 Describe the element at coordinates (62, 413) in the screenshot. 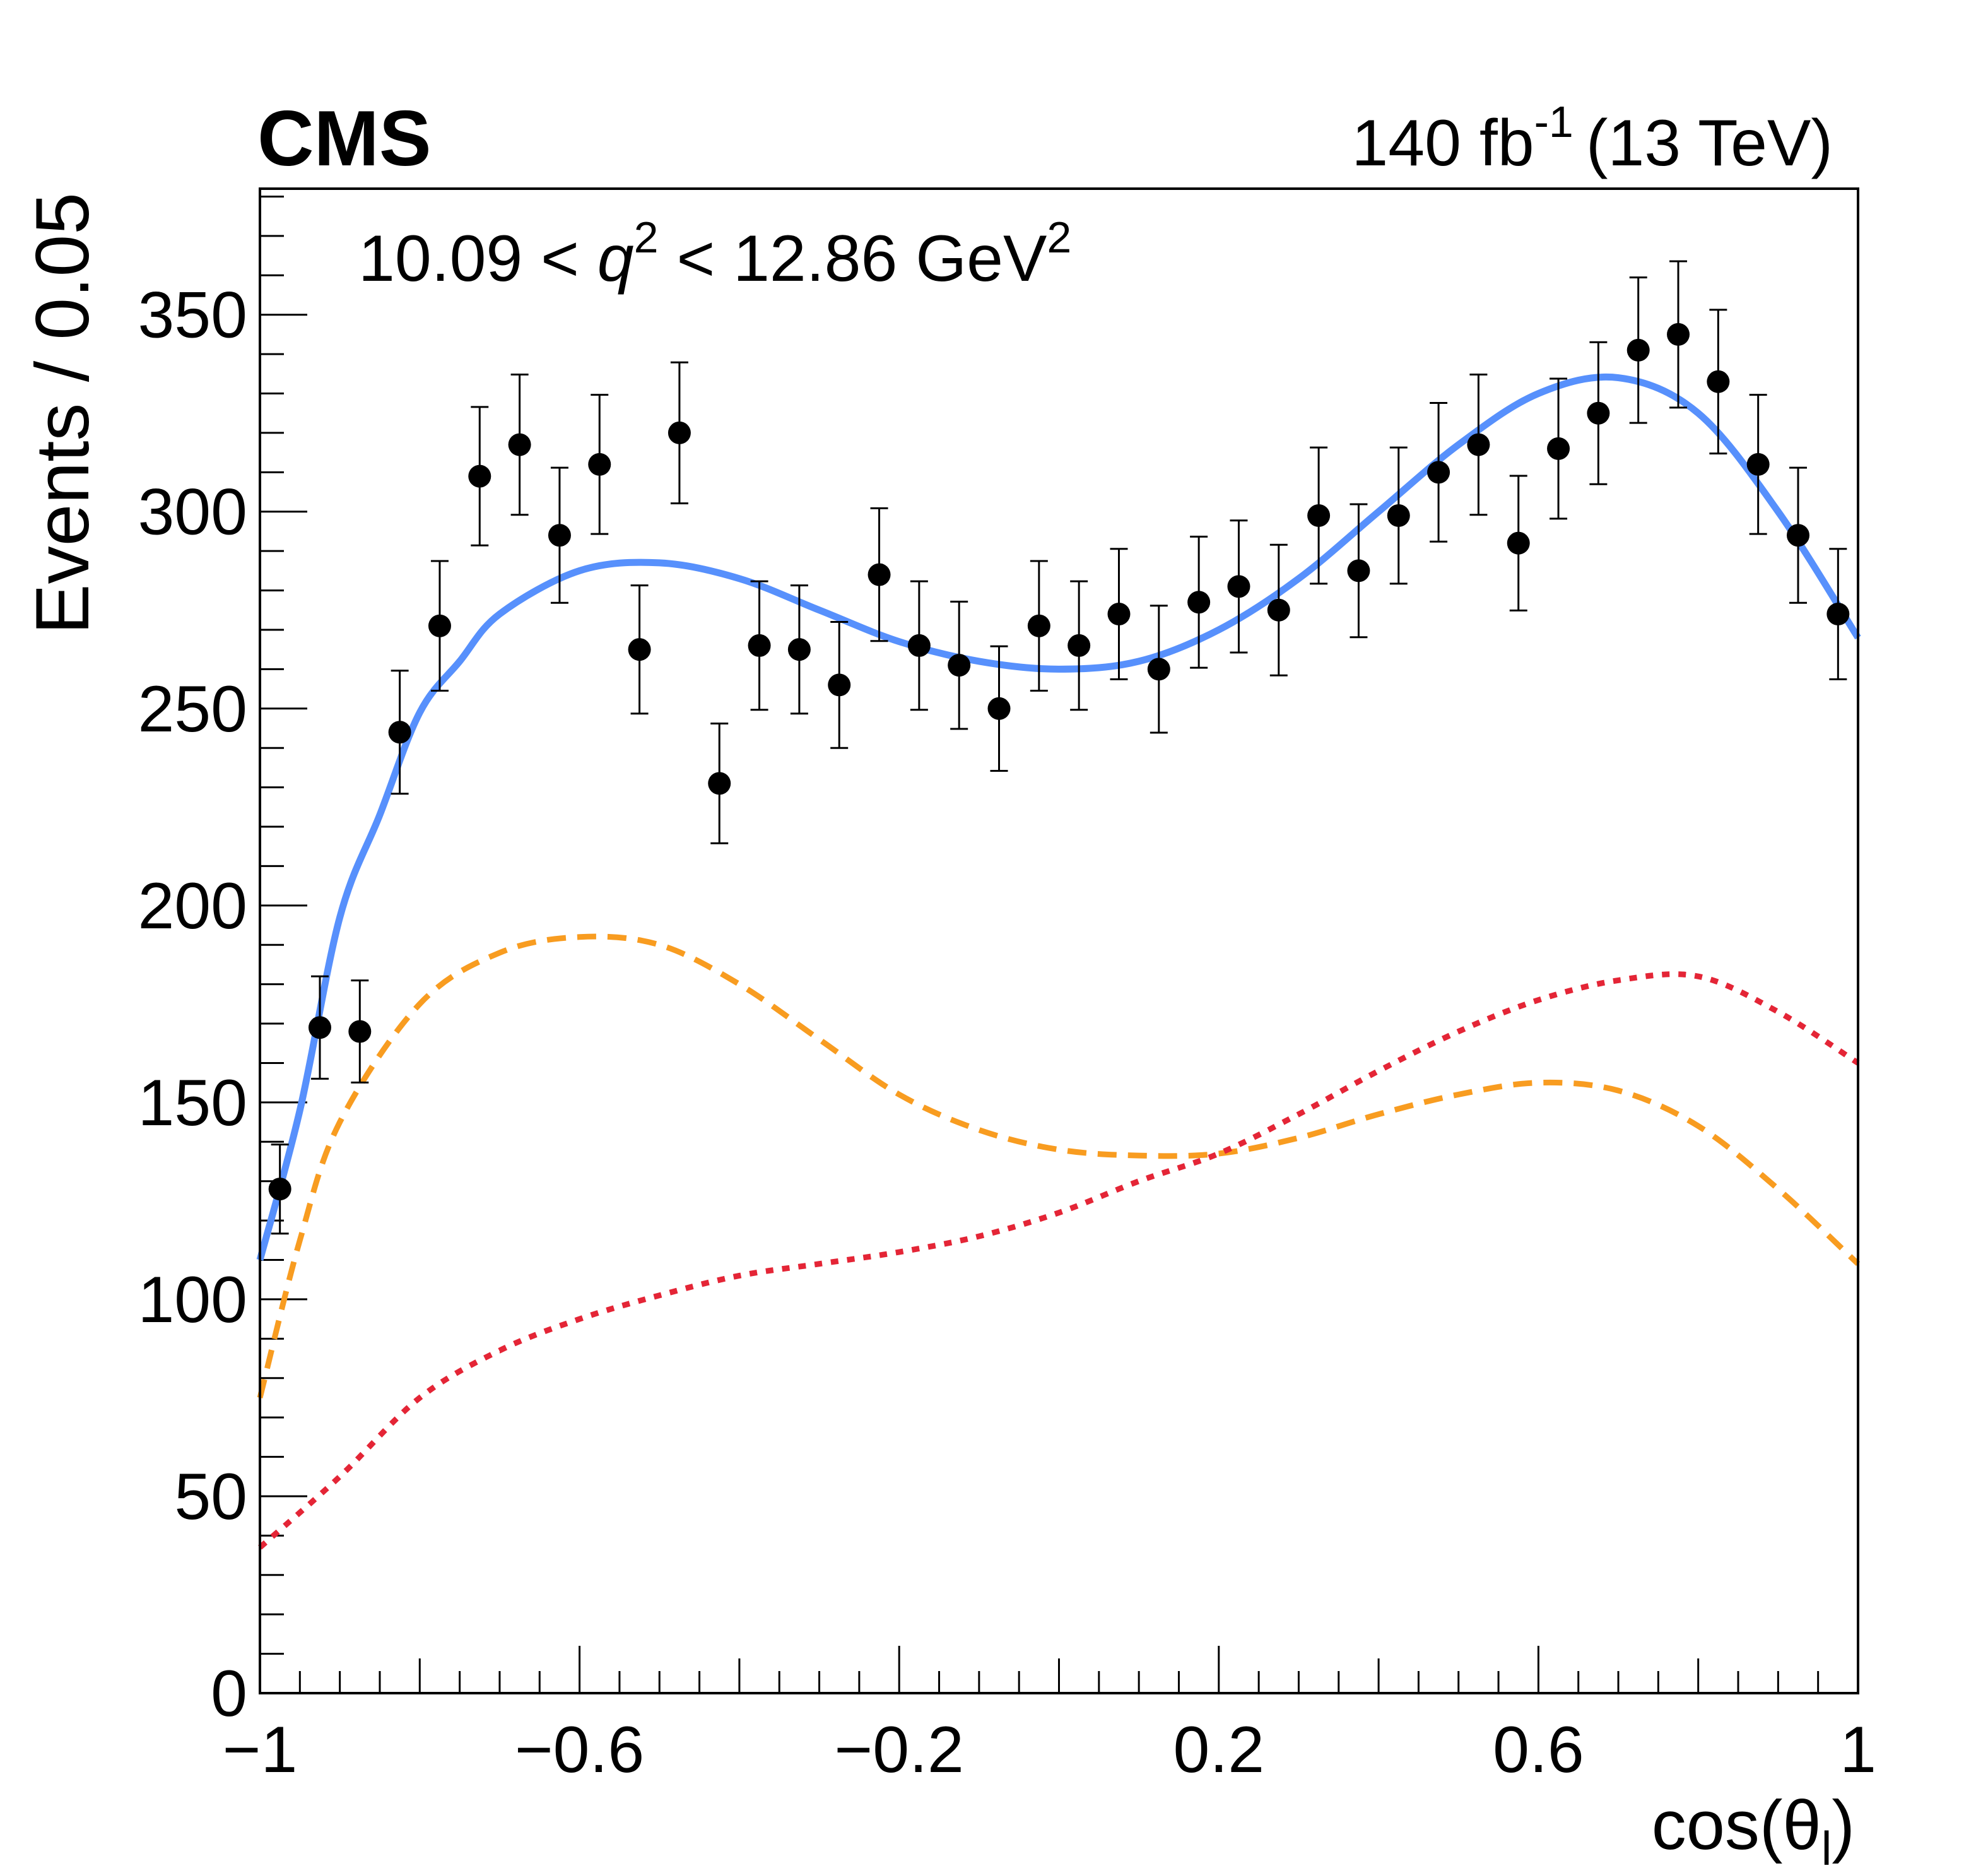

I see `y-axis-title: Events / 0.05` at that location.